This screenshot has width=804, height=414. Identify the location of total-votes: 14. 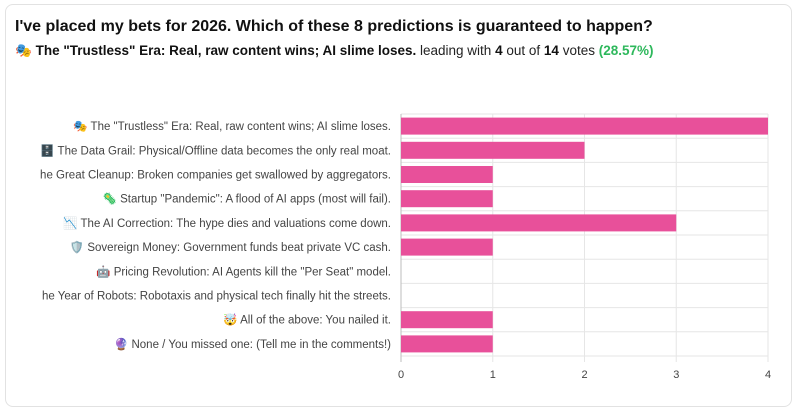
(551, 50).